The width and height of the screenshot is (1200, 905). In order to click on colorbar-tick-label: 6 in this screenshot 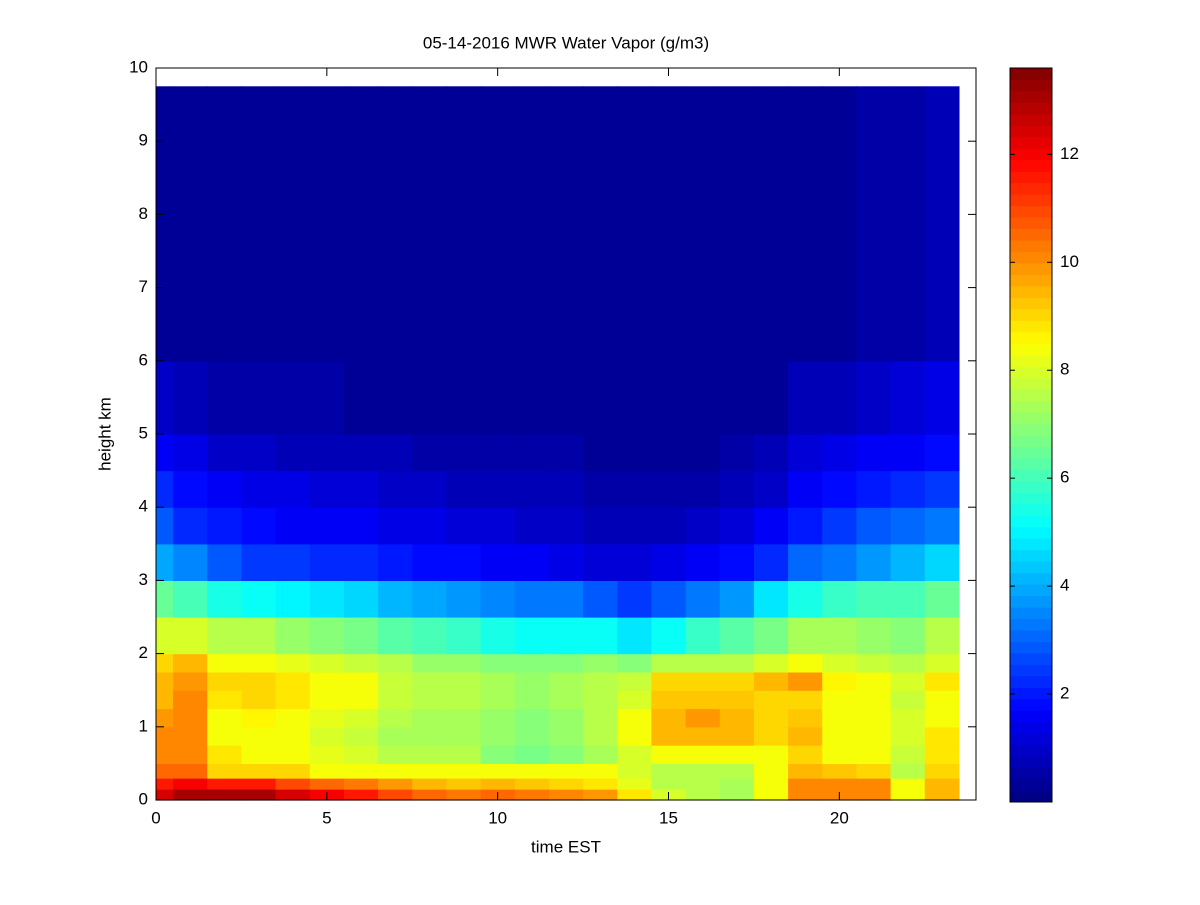, I will do `click(1064, 477)`.